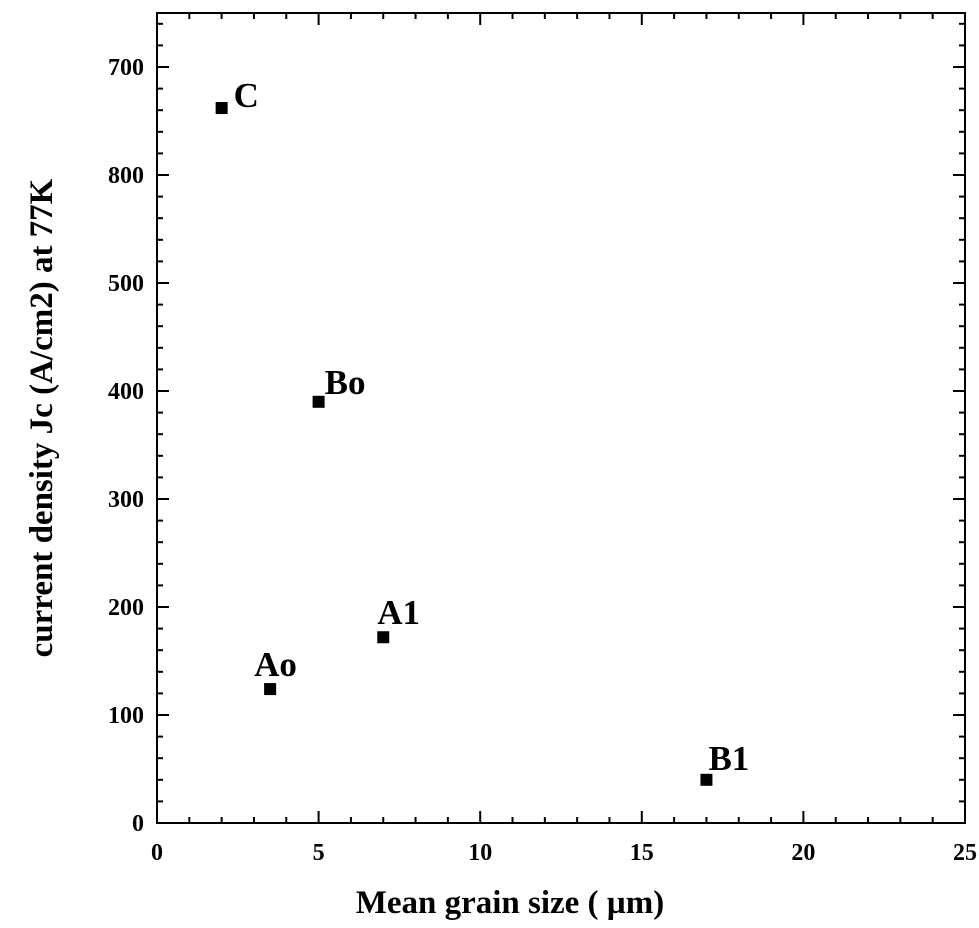 Image resolution: width=979 pixels, height=928 pixels. Describe the element at coordinates (126, 500) in the screenshot. I see `y-tick-label: 300` at that location.